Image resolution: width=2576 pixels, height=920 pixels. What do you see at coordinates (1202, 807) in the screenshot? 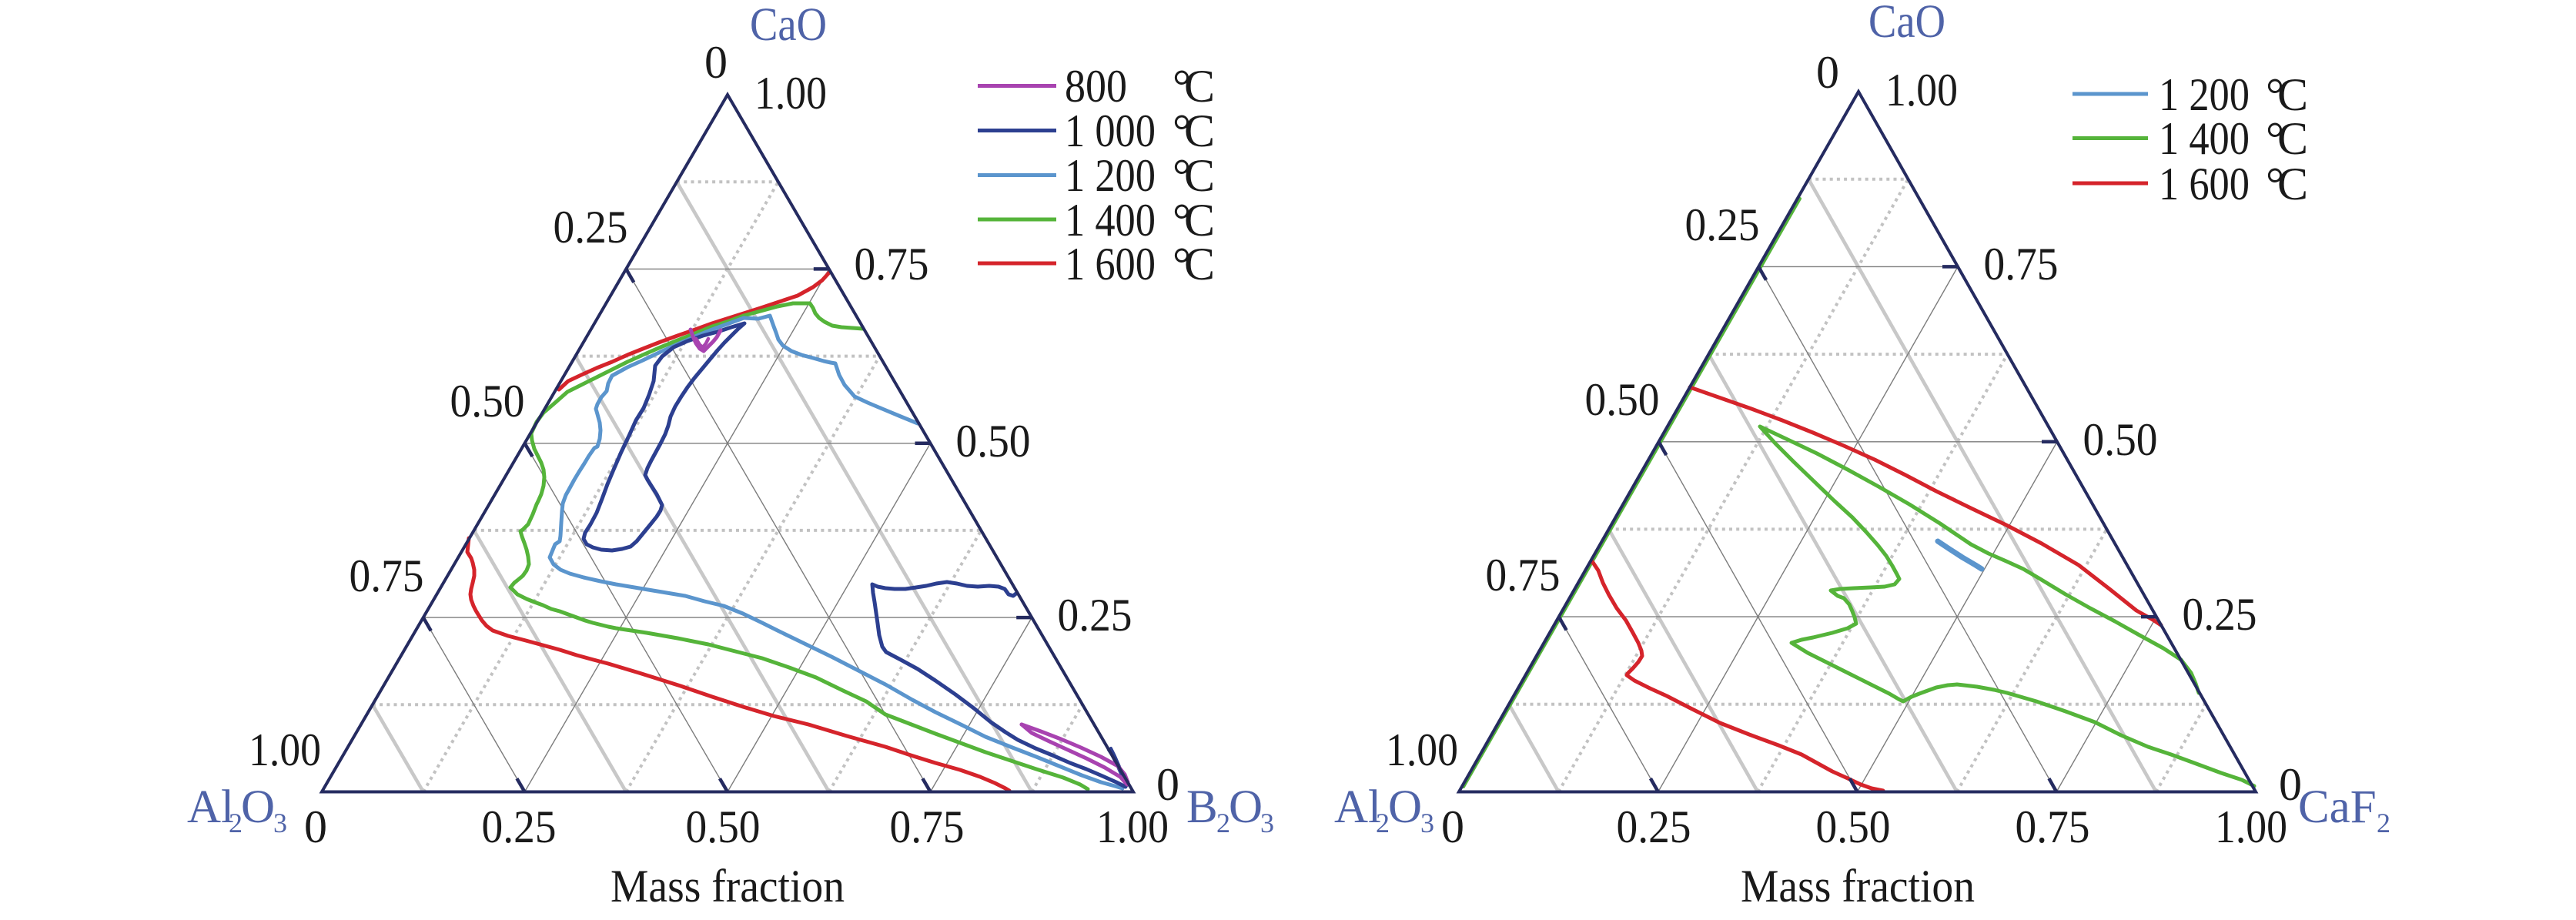
I see `svg-text: B` at bounding box center [1202, 807].